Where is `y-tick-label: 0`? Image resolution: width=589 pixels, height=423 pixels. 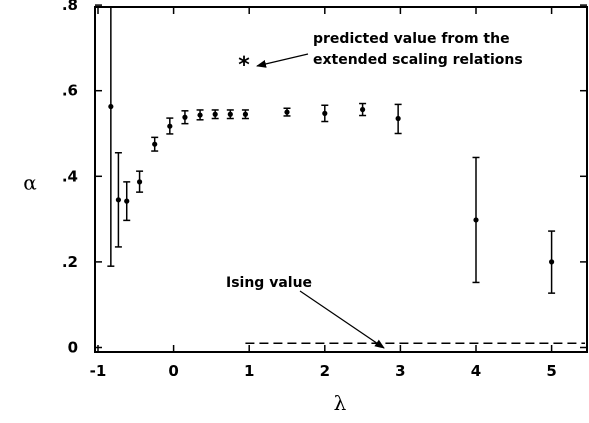 y-tick-label: 0 is located at coordinates (73, 348).